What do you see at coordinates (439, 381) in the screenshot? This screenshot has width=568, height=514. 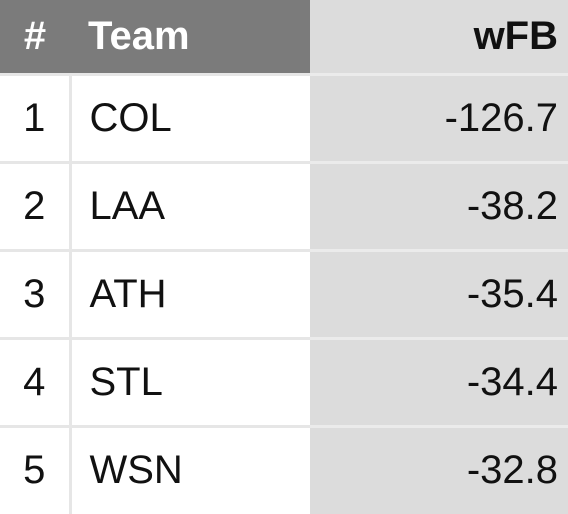 I see `table-cell: -34.4` at bounding box center [439, 381].